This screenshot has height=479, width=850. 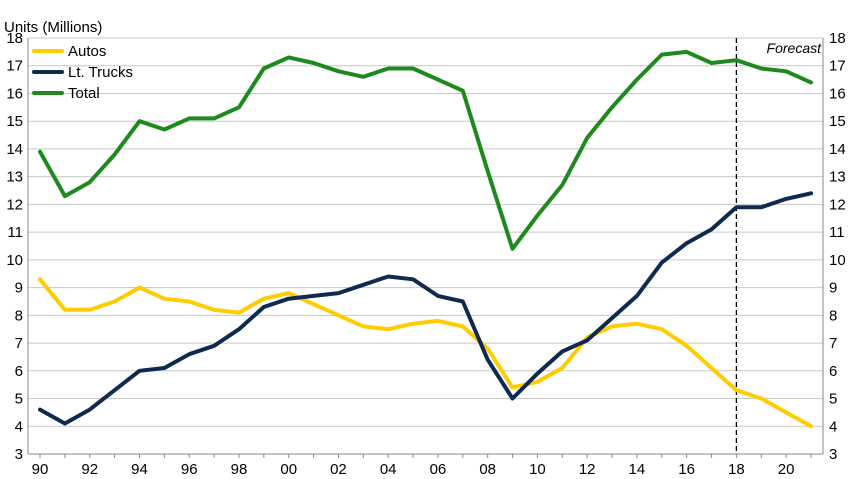 I want to click on legend: Autos Lt. Trucks Total, so click(x=82, y=72).